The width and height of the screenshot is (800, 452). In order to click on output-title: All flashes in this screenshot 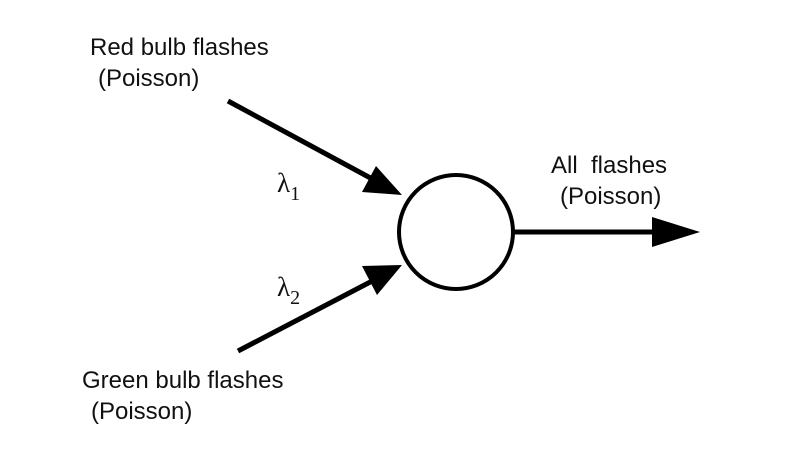, I will do `click(609, 165)`.